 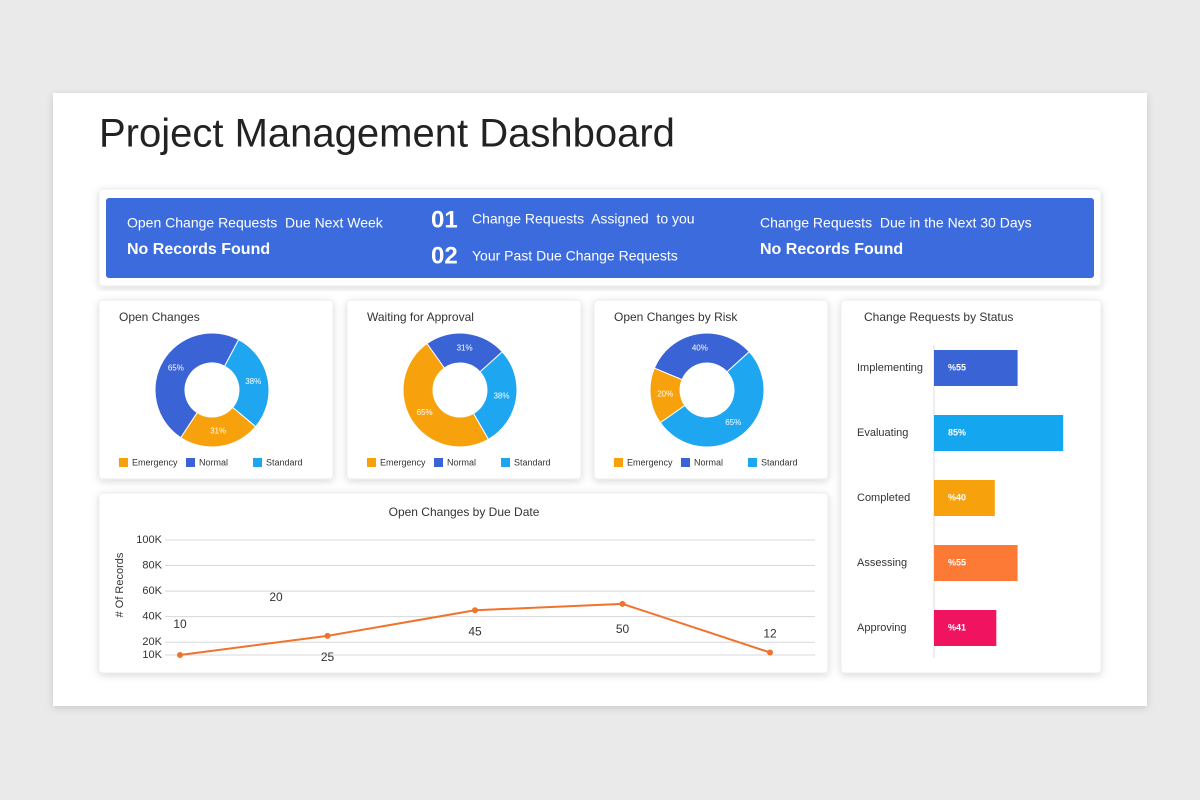 What do you see at coordinates (575, 256) in the screenshot?
I see `summary-label: Your Past Due Change Requests` at bounding box center [575, 256].